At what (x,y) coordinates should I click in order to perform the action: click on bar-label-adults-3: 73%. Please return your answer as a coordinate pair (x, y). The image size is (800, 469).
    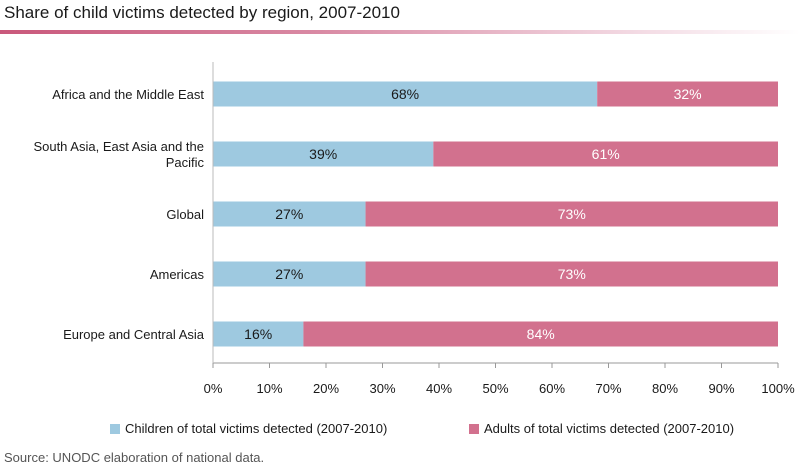
    Looking at the image, I should click on (572, 274).